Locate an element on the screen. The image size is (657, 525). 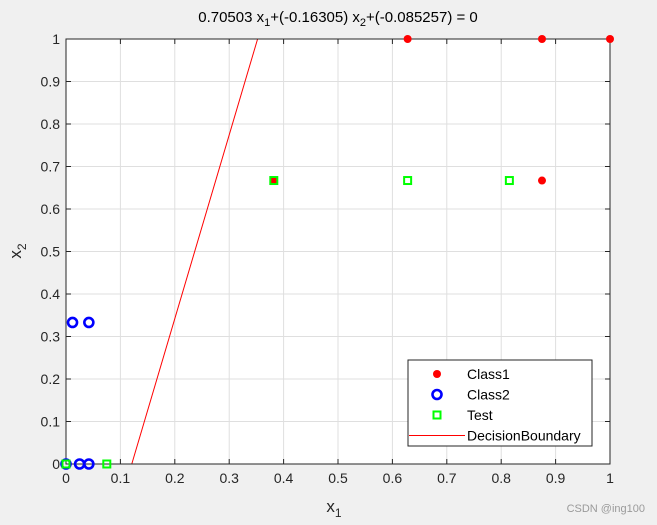
y-tick-label: 0.2 is located at coordinates (51, 379).